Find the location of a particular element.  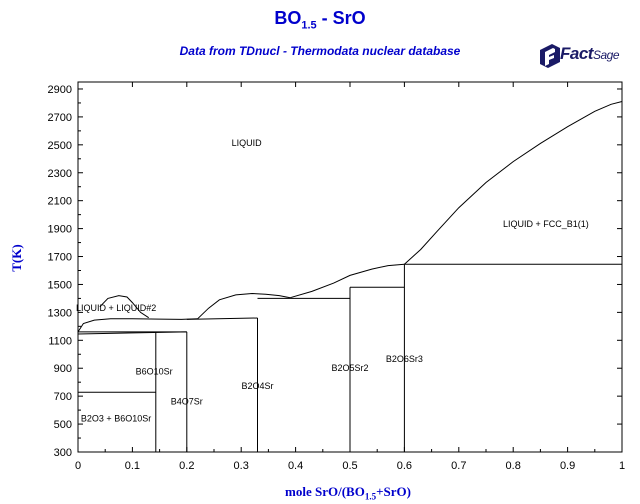

x-tick-label: 0.9 is located at coordinates (567, 466).